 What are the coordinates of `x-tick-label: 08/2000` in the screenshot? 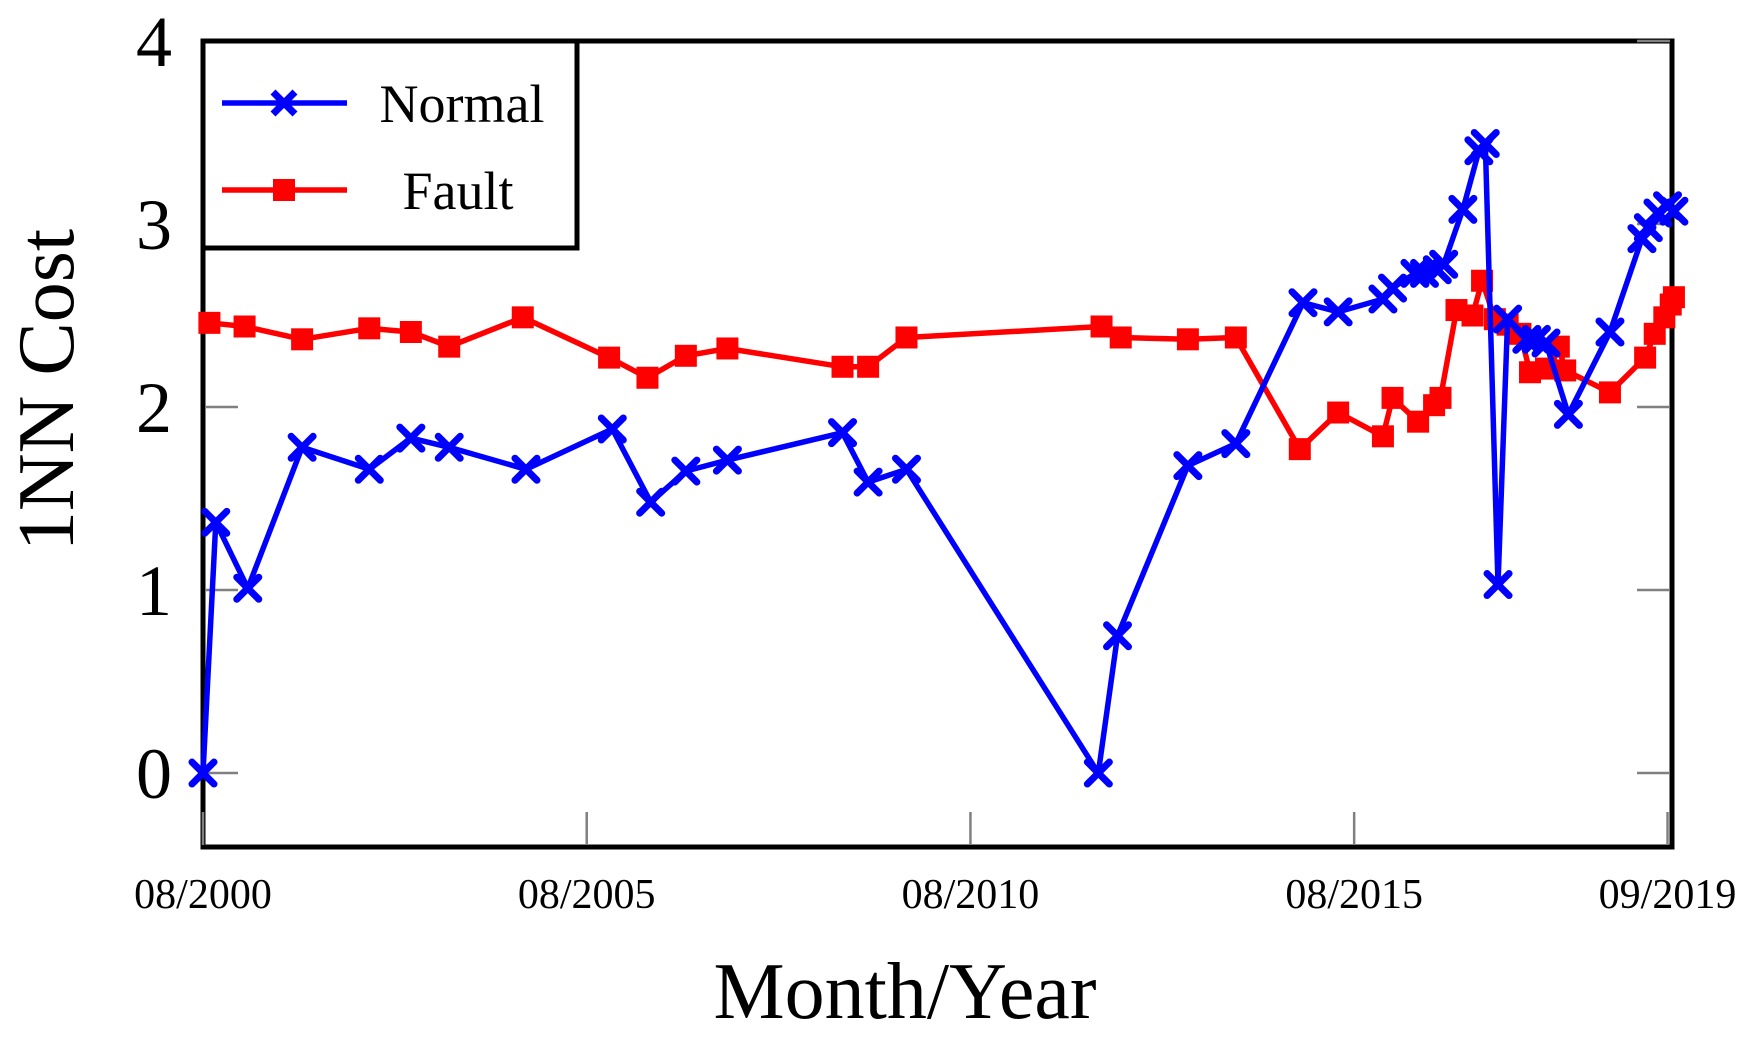 It's located at (203, 895).